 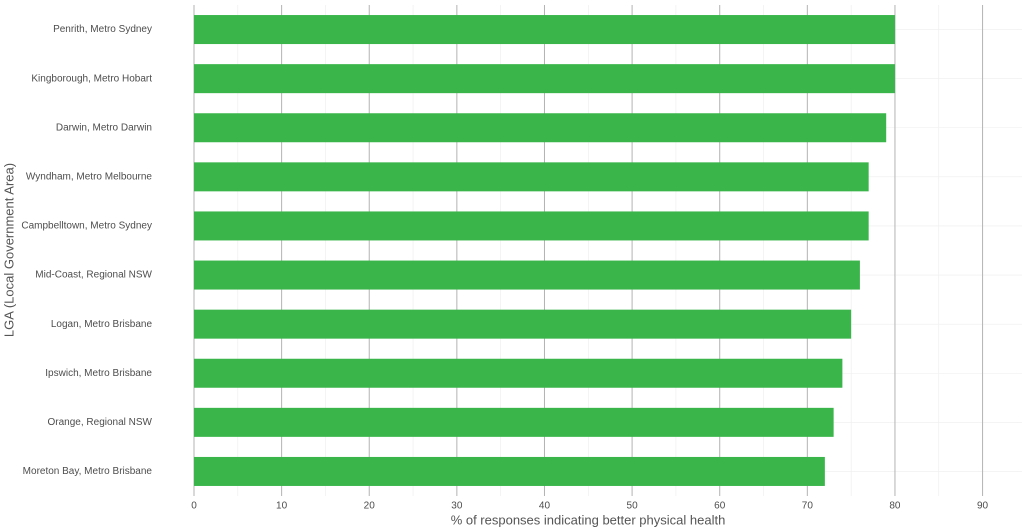 What do you see at coordinates (89, 176) in the screenshot?
I see `y-tick-label: Wyndham, Metro Melbourne` at bounding box center [89, 176].